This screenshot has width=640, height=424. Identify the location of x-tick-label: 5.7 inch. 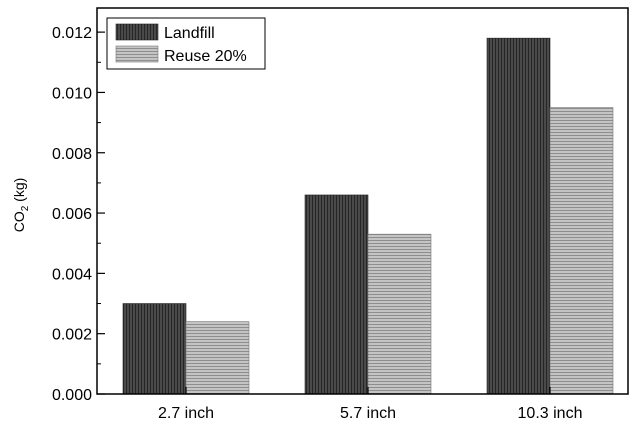
(368, 413).